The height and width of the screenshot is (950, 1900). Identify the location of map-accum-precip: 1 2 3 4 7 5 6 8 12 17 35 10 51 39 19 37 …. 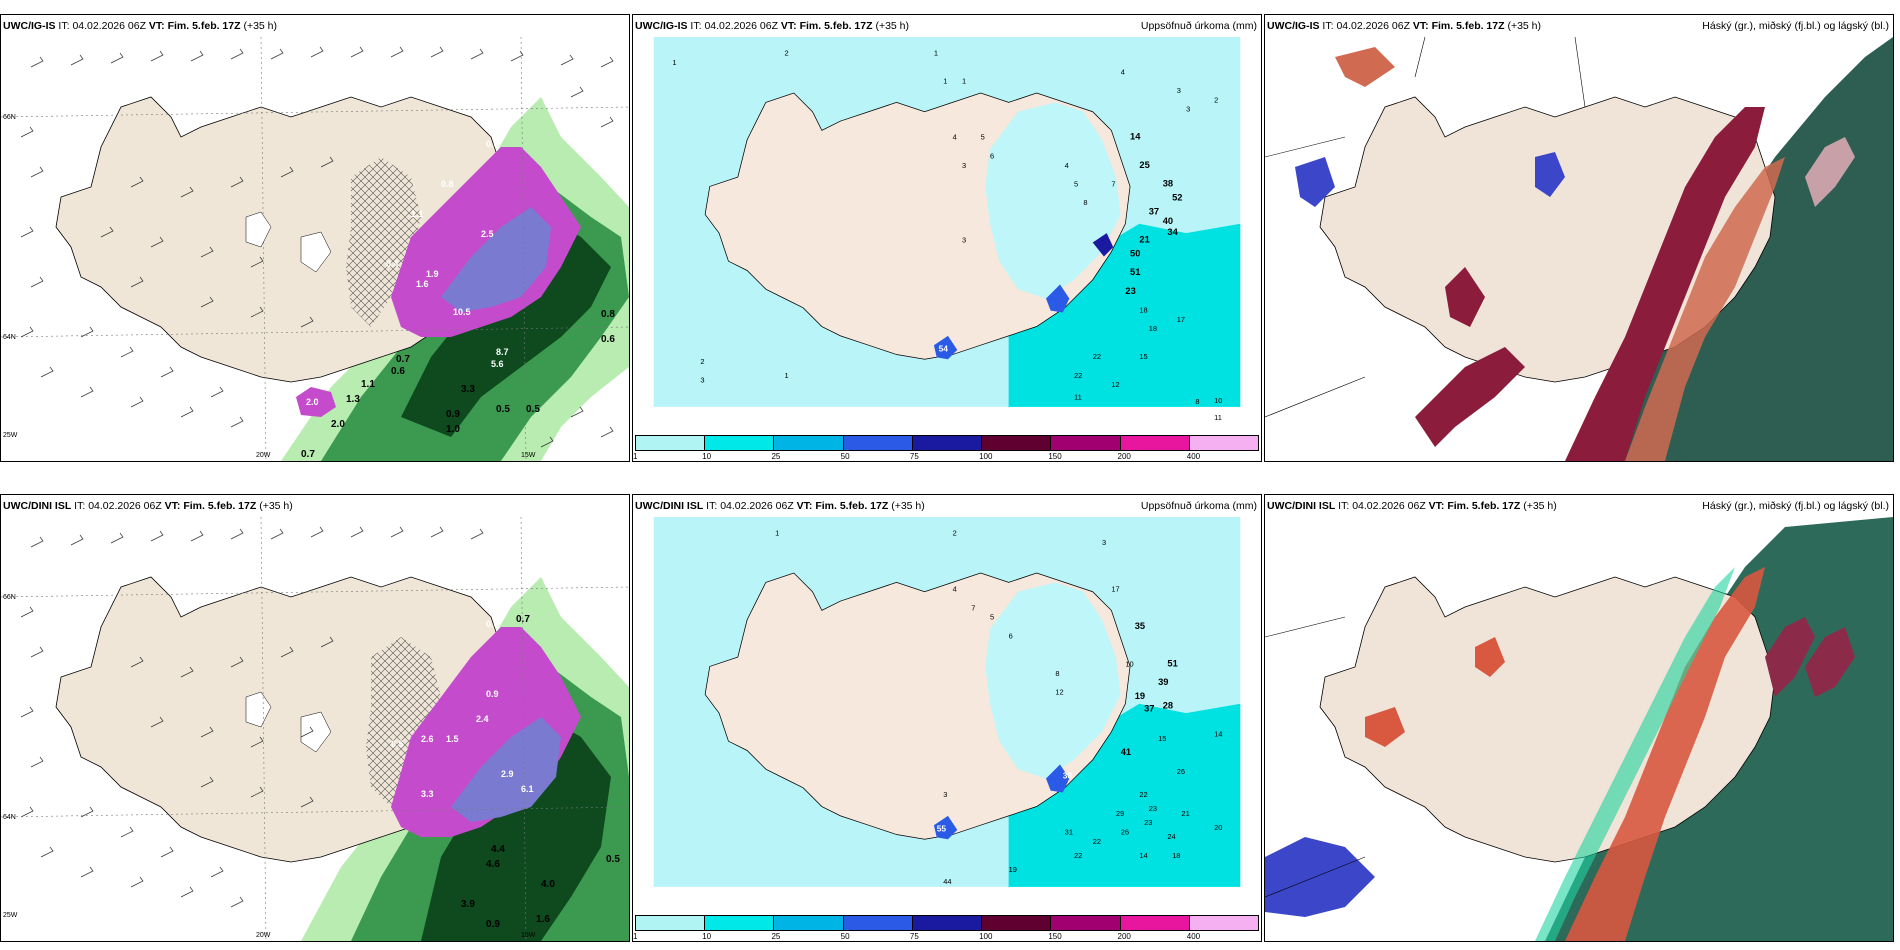
(947, 702).